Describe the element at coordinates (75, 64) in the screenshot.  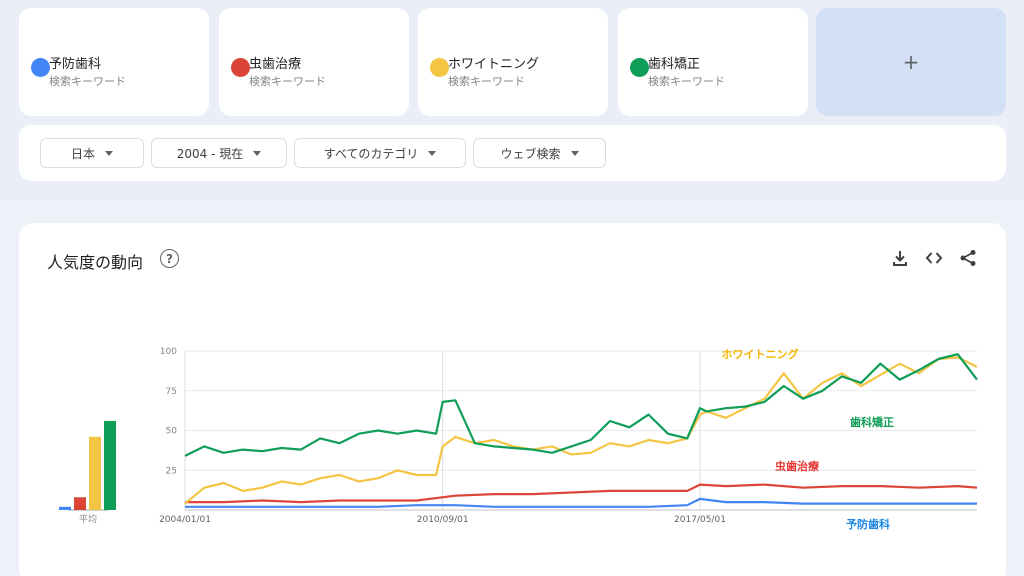
I see `term-name: 予防歯科` at that location.